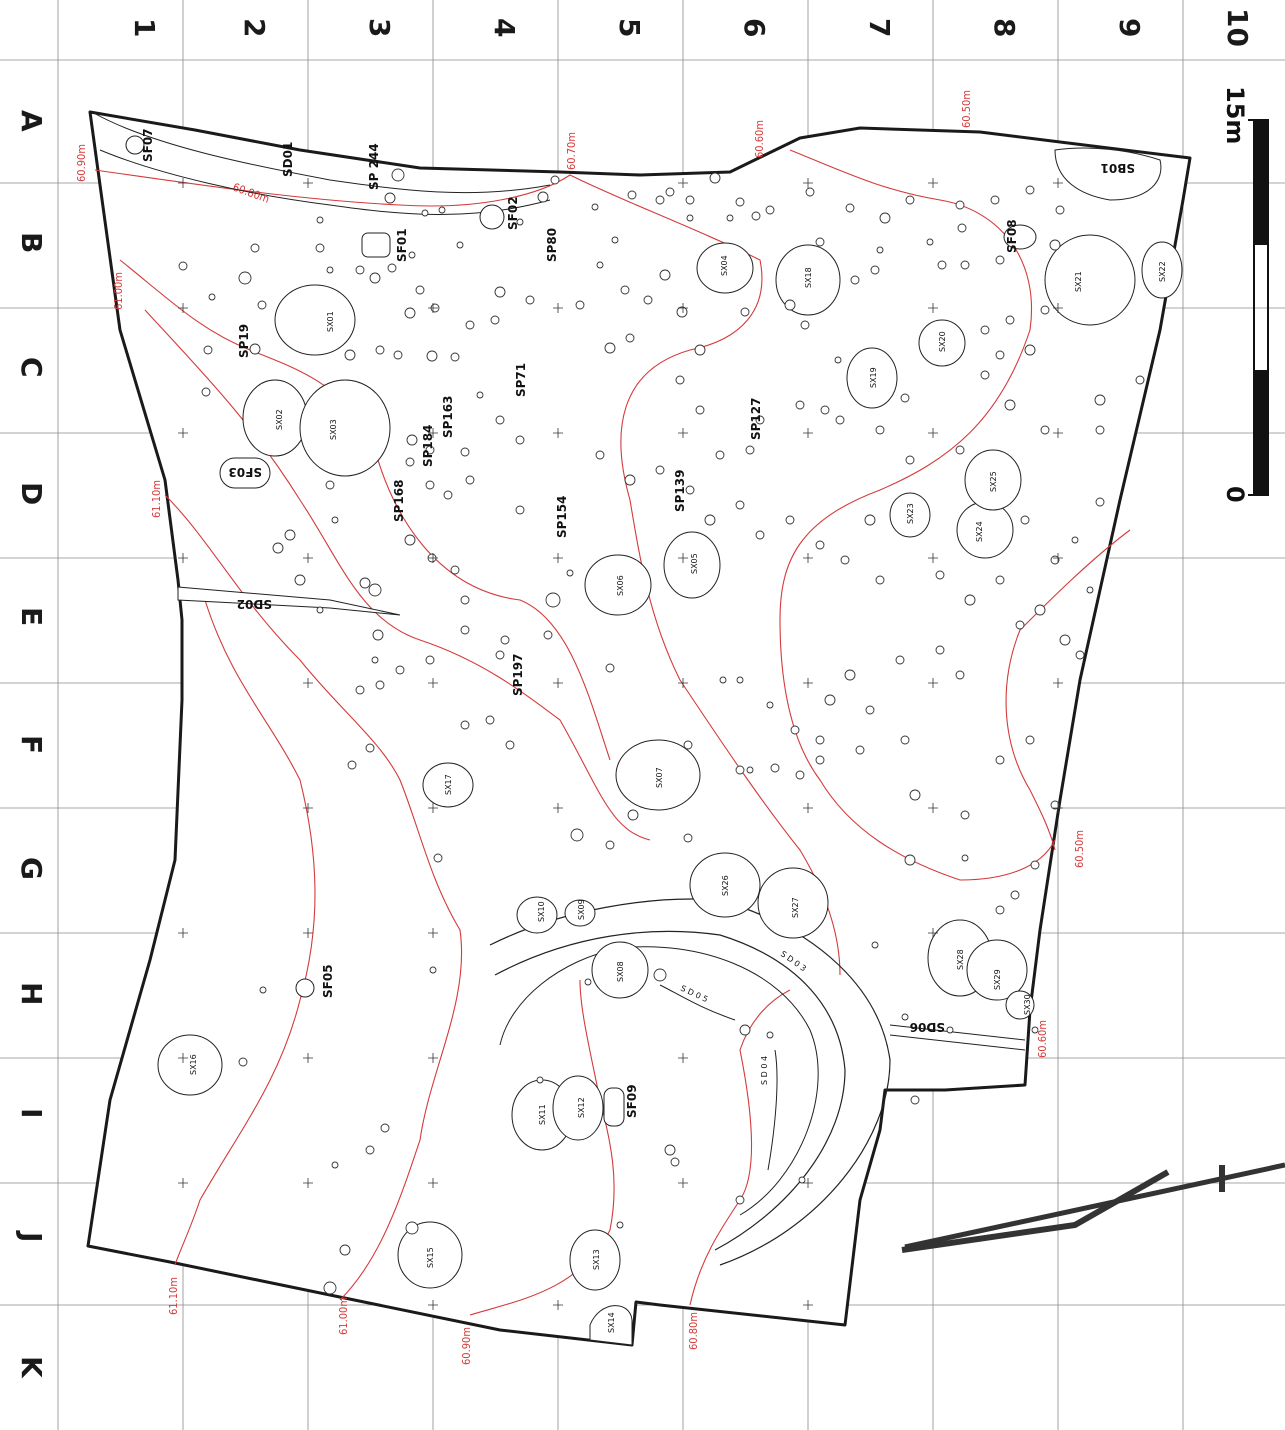 Image resolution: width=1285 pixels, height=1430 pixels. Describe the element at coordinates (659, 777) in the screenshot. I see `label-SX07: SX07` at that location.